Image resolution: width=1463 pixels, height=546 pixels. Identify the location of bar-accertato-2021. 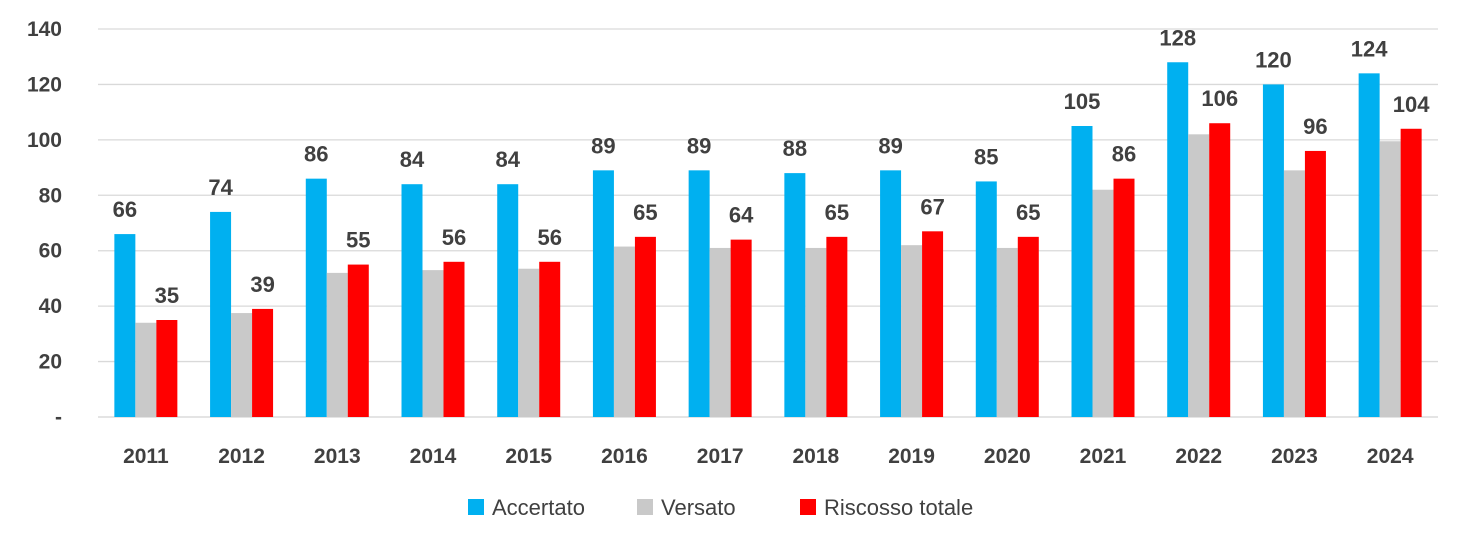
(1082, 271).